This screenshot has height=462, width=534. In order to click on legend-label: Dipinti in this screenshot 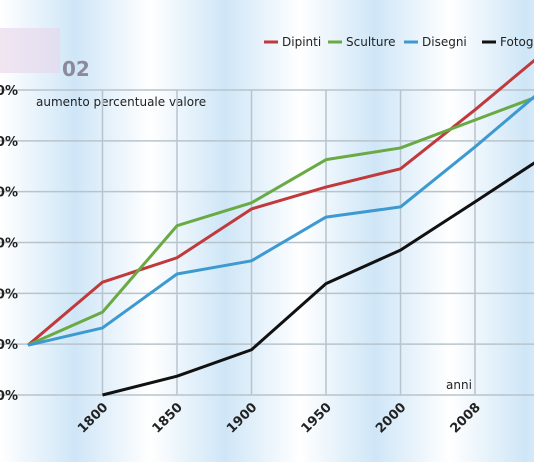, I will do `click(301, 42)`.